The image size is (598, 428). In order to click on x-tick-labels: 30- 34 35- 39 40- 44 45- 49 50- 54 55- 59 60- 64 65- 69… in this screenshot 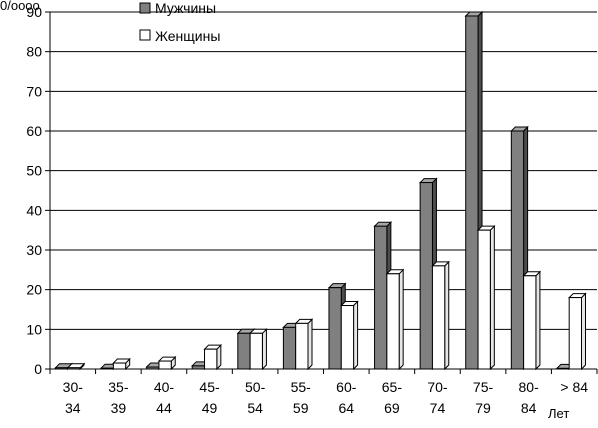, I will do `click(326, 397)`.